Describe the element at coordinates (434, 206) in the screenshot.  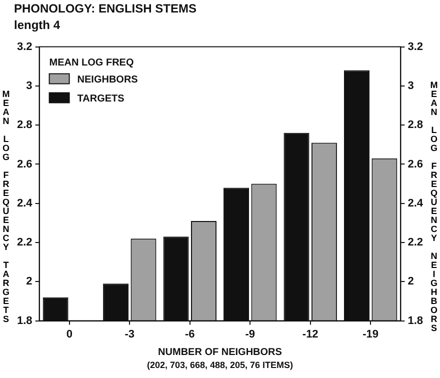
I see `y2-axis-title: MEAN LOG FREQUENCY NEIGHBORS` at that location.